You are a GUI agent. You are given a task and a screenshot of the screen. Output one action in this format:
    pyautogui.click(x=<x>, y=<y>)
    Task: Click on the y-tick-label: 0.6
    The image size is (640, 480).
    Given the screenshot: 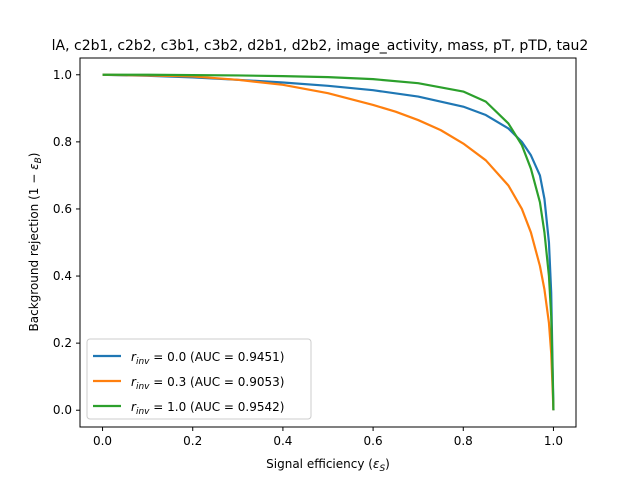 What is the action you would take?
    pyautogui.click(x=62, y=209)
    